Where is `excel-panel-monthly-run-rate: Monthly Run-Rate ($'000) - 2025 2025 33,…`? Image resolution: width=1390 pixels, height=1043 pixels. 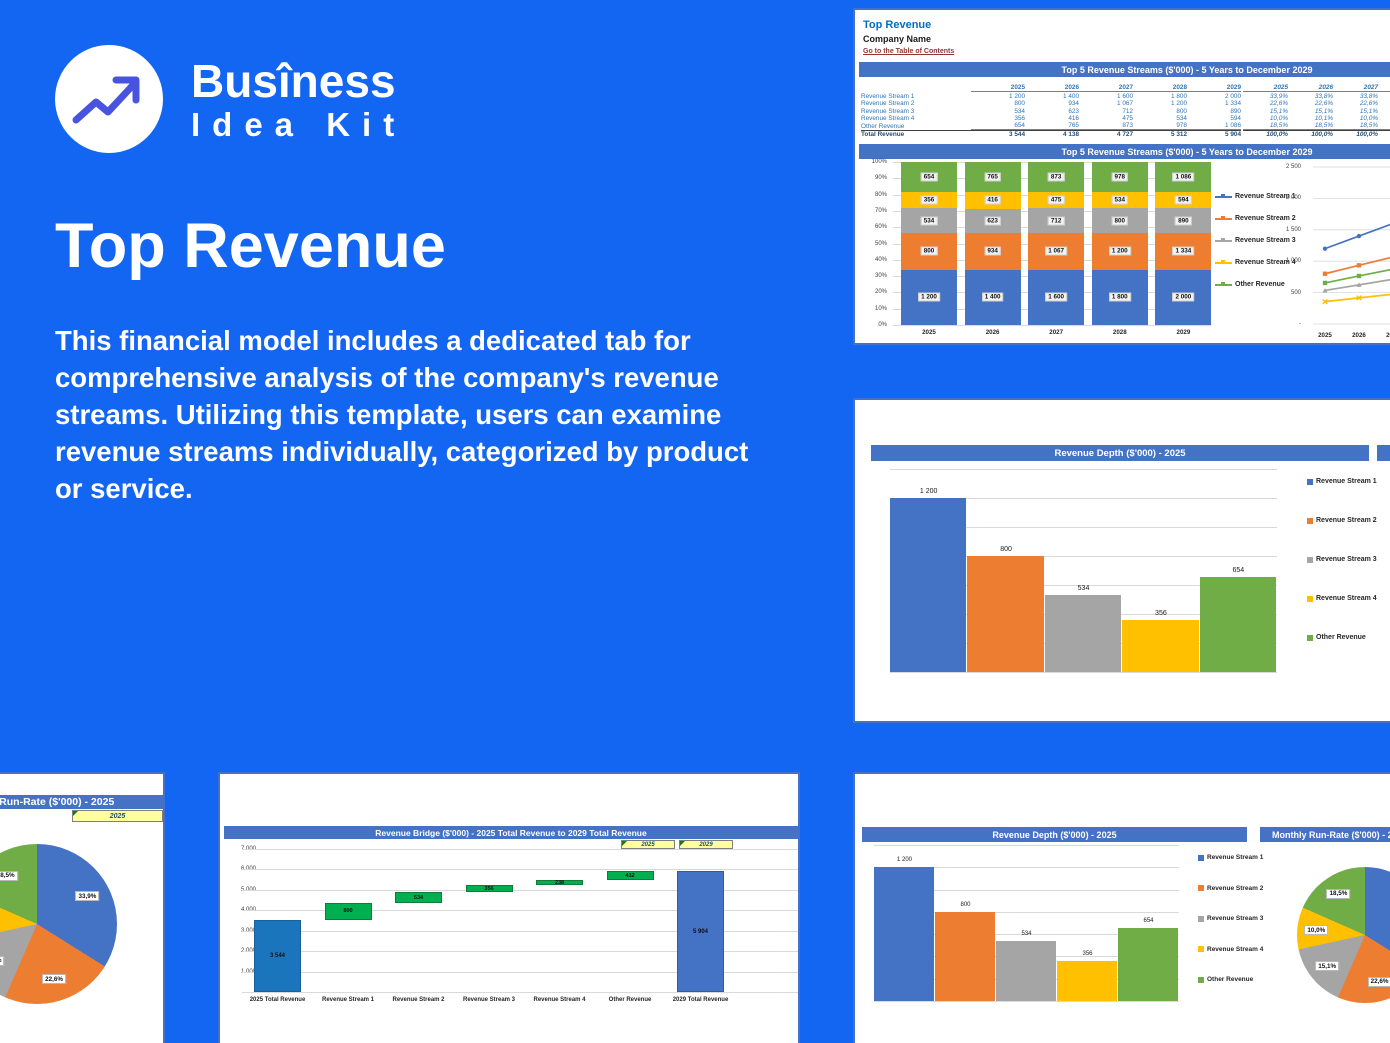 excel-panel-monthly-run-rate: Monthly Run-Rate ($'000) - 2025 2025 33,… is located at coordinates (82, 907).